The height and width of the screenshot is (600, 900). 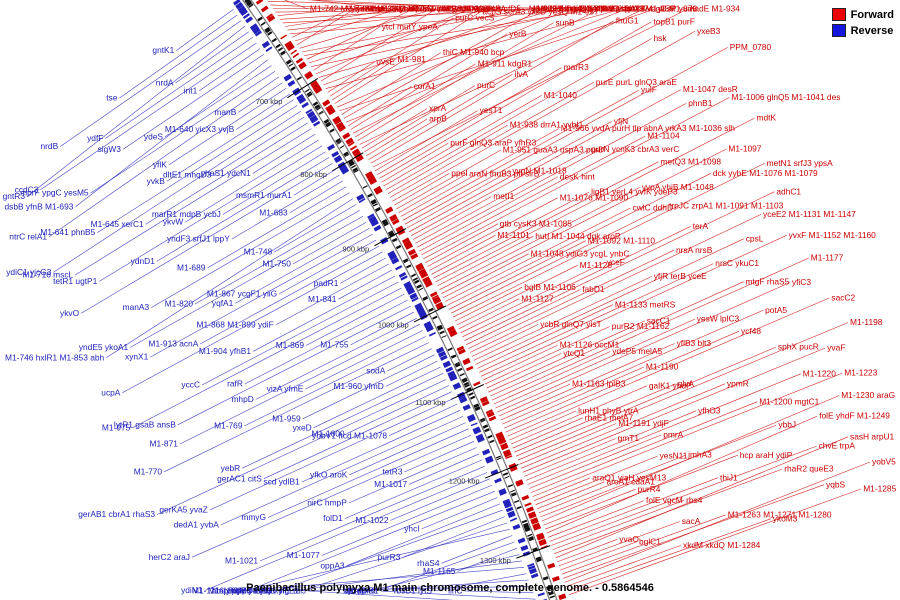 What do you see at coordinates (430, 402) in the screenshot?
I see `scale-tick-label: 1100 kbp` at bounding box center [430, 402].